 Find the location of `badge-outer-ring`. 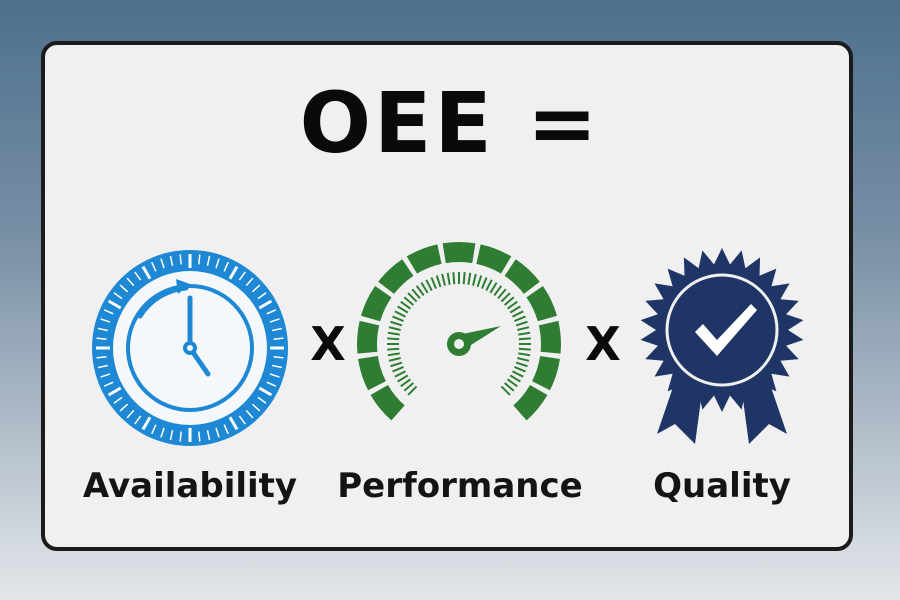

badge-outer-ring is located at coordinates (722, 330).